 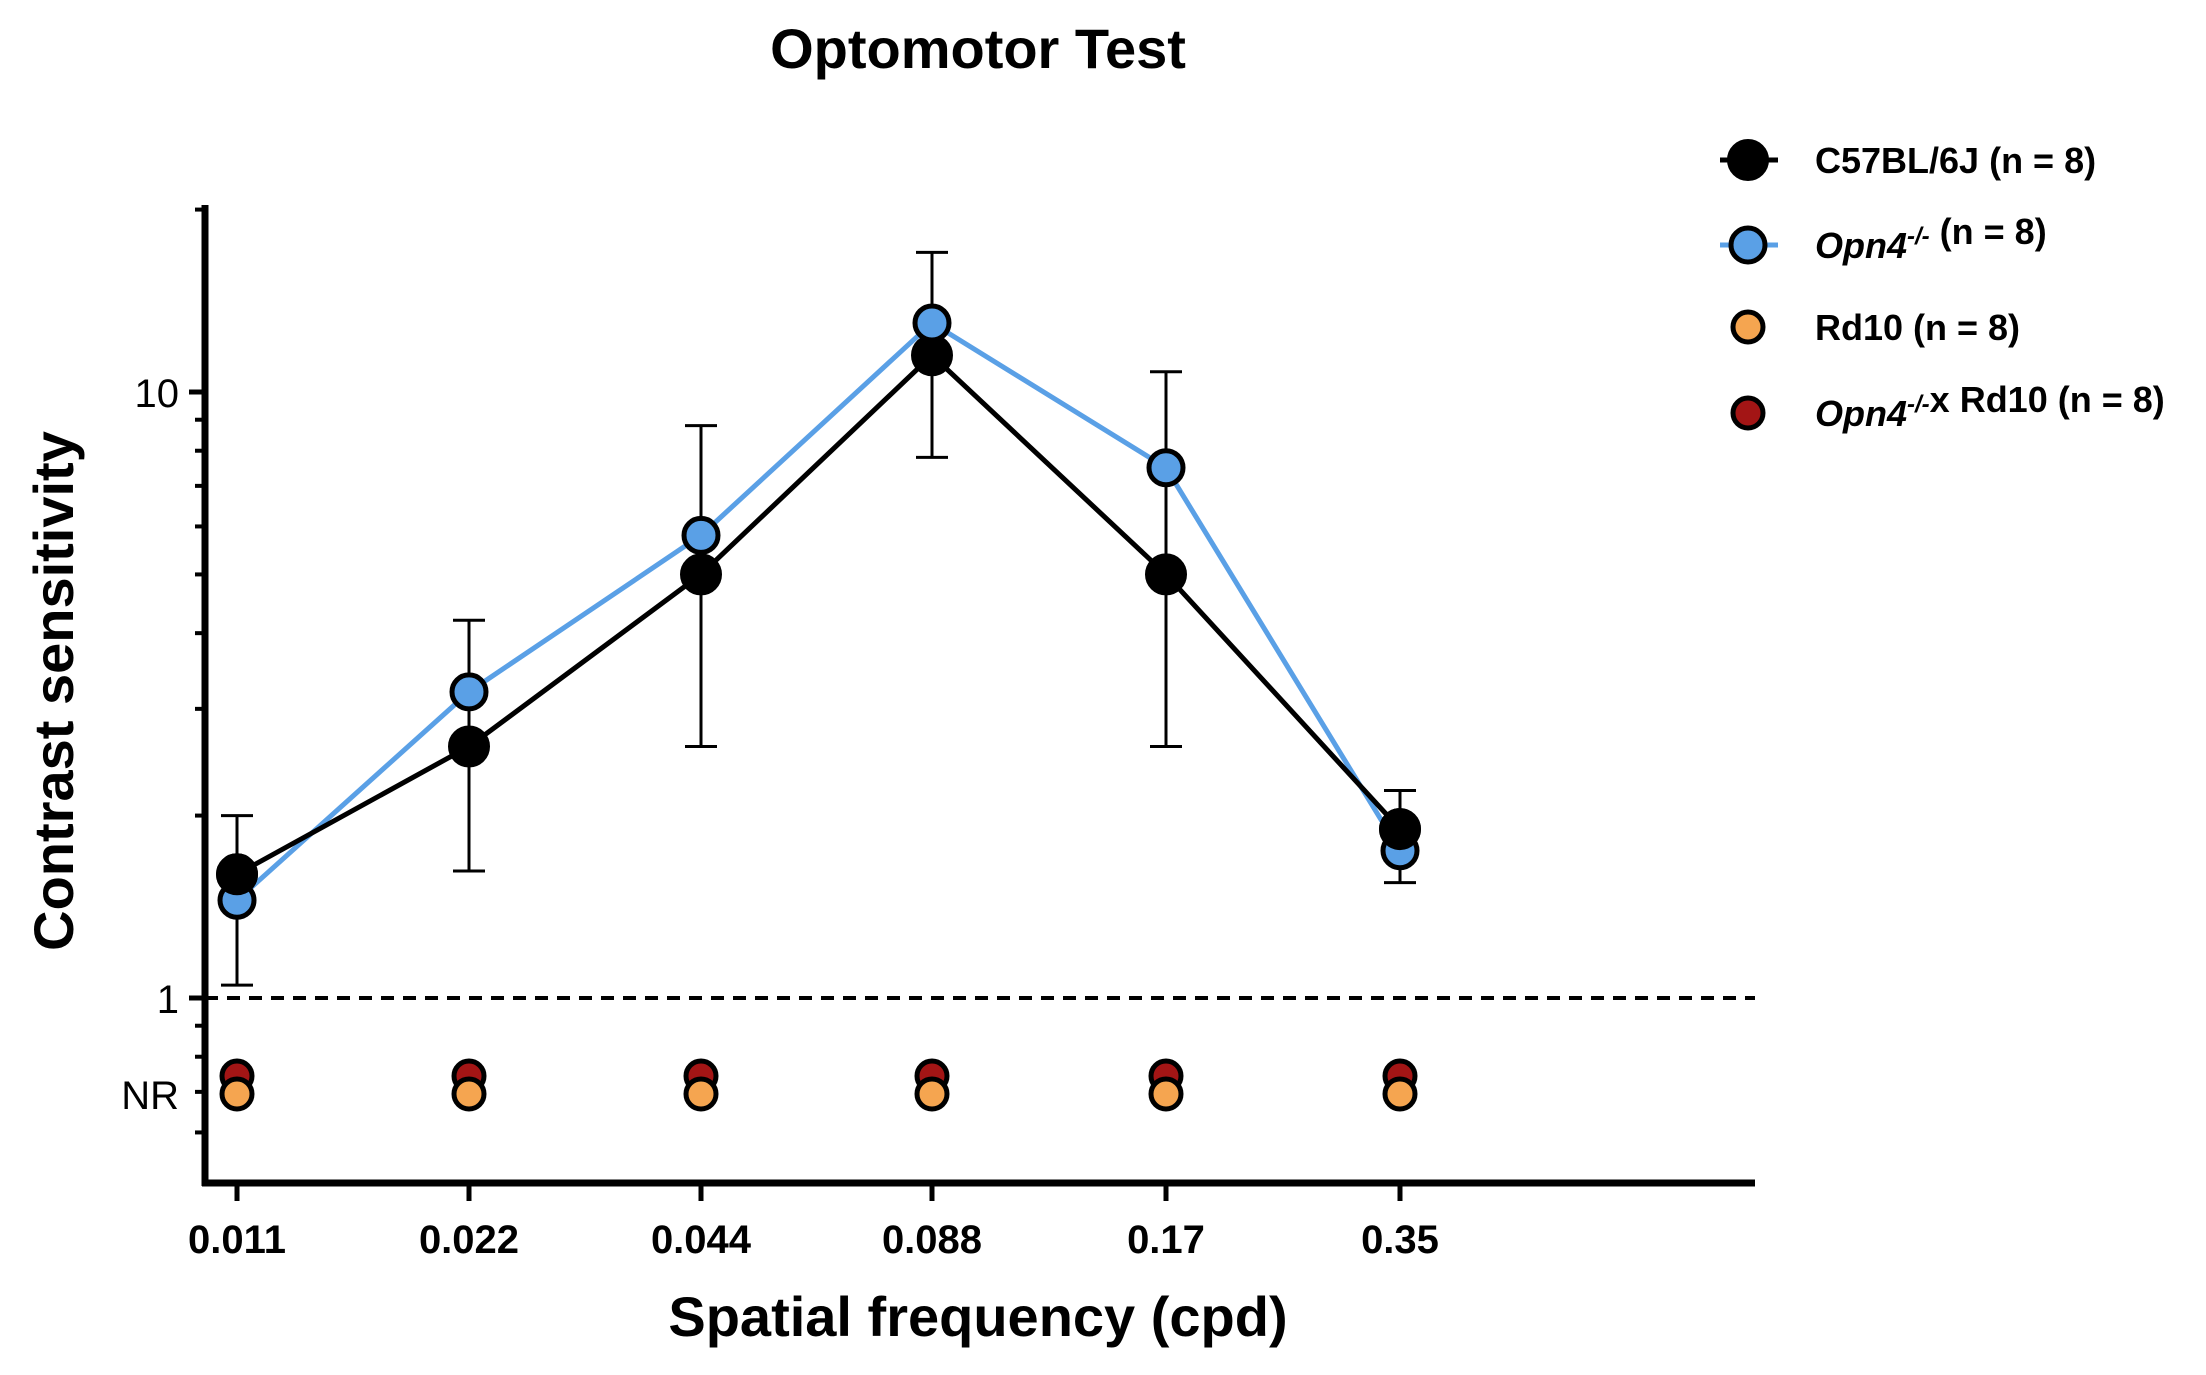 I want to click on legend-label: Opn4-/-x Rd10 (n = 8), so click(x=1990, y=406).